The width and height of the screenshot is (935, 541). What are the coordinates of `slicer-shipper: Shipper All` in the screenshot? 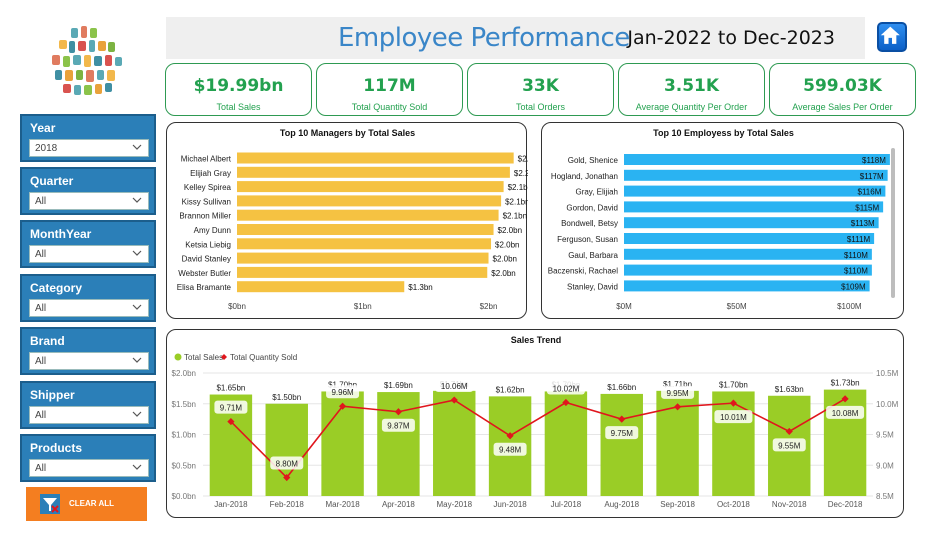 It's located at (88, 405).